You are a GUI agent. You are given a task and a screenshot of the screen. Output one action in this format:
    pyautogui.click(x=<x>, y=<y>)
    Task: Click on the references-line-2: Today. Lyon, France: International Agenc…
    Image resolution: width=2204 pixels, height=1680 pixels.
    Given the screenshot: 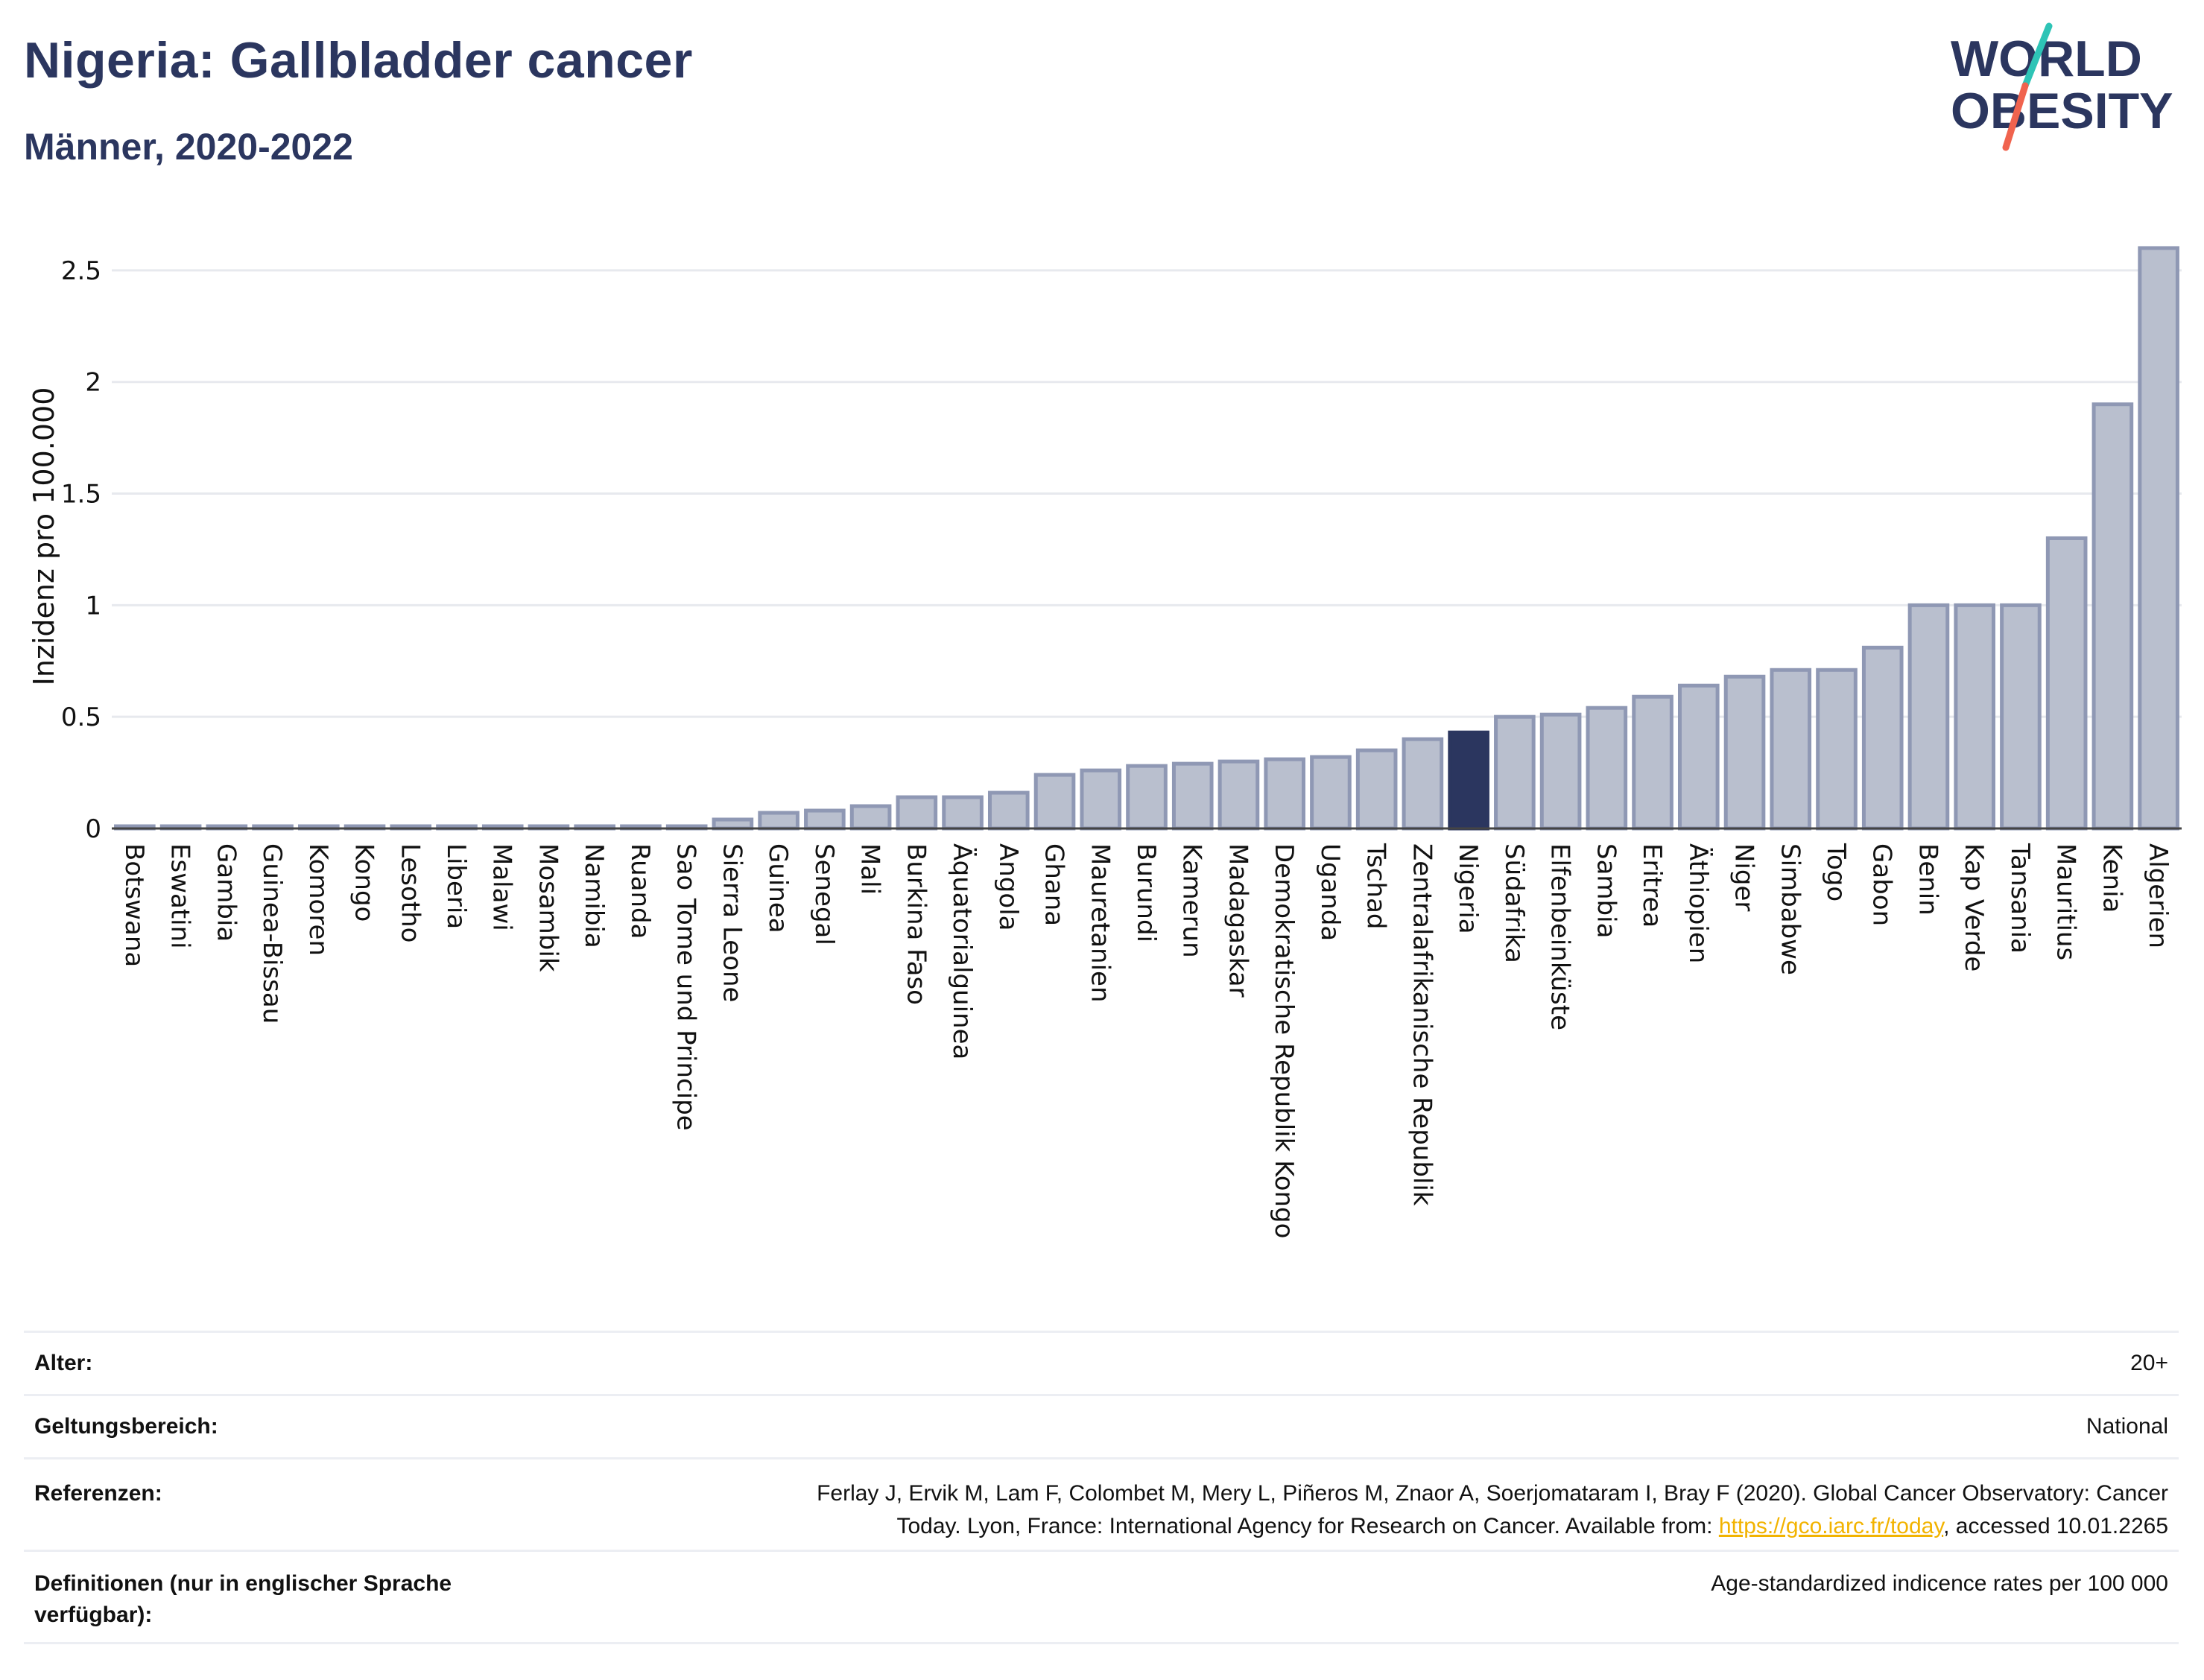 What is the action you would take?
    pyautogui.click(x=1307, y=1526)
    